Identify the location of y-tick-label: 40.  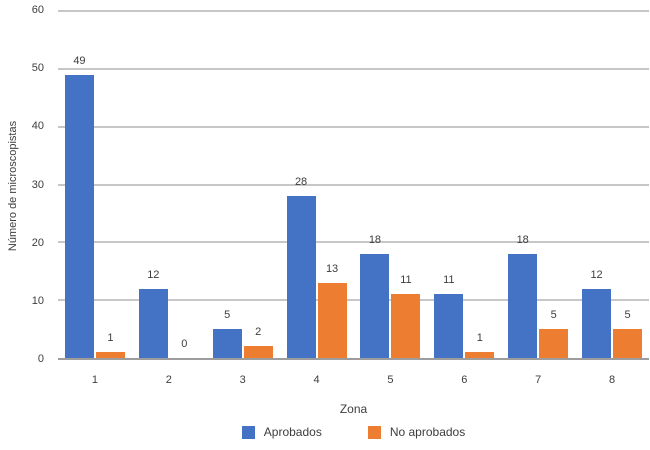
(37, 126).